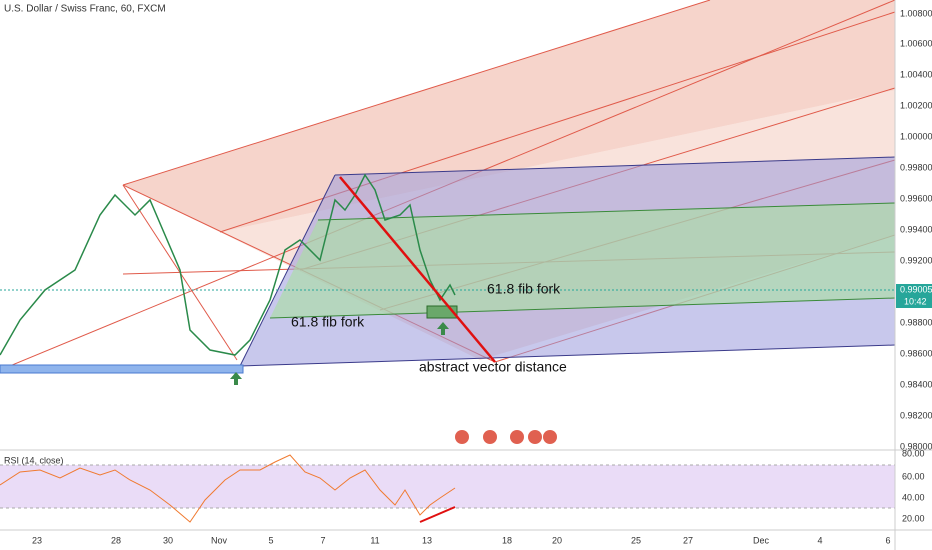  What do you see at coordinates (913, 518) in the screenshot?
I see `rsi-label: 20.00` at bounding box center [913, 518].